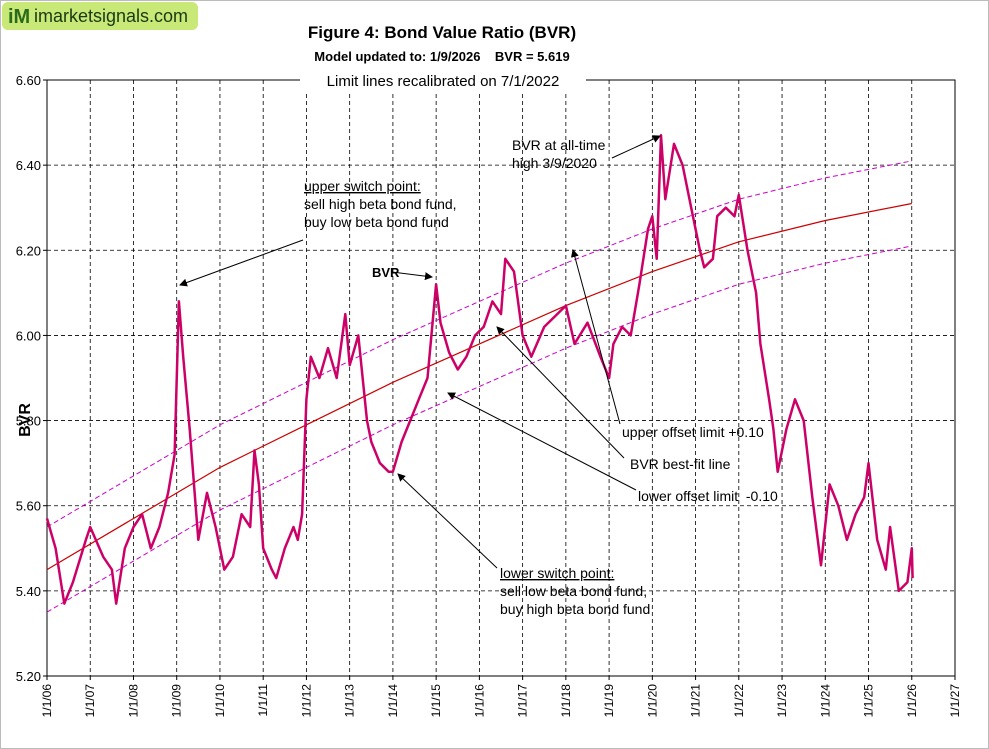  Describe the element at coordinates (263, 700) in the screenshot. I see `x-tick-label: 1/1/11` at that location.